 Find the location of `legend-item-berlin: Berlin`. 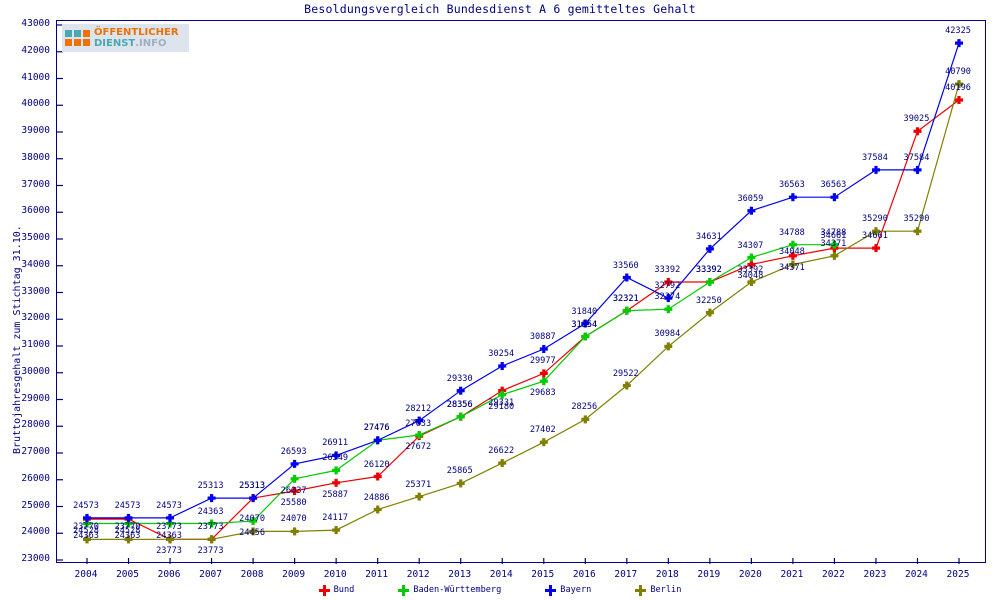

legend-item-berlin: Berlin is located at coordinates (658, 590).